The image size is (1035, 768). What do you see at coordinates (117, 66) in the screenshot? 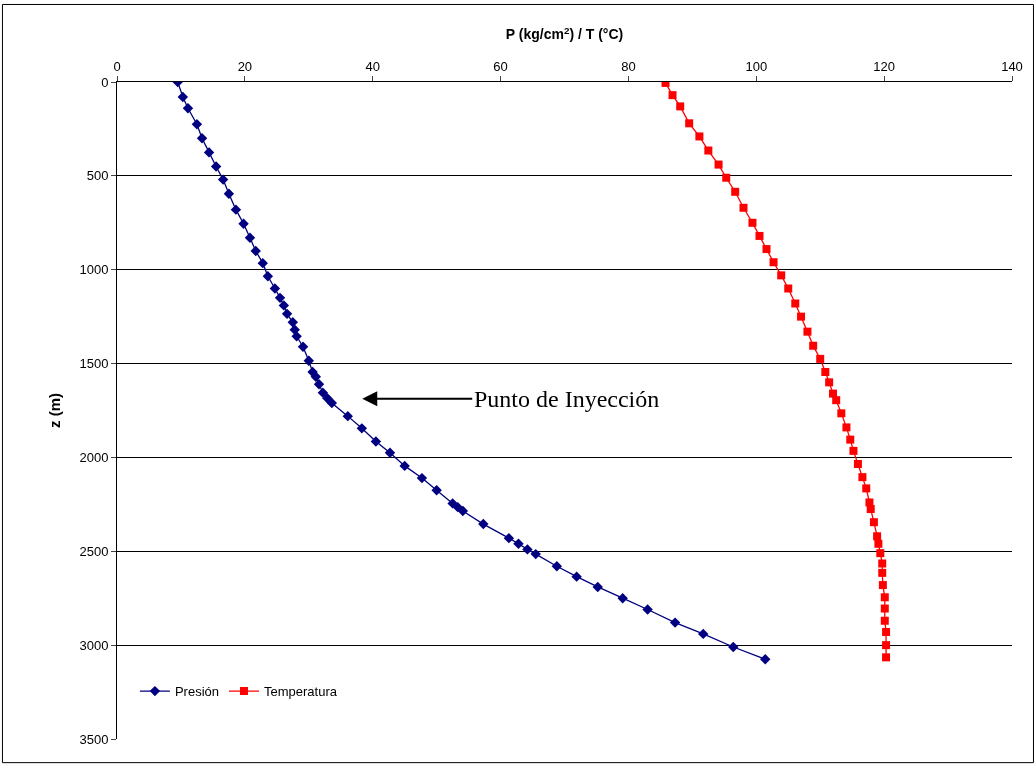
I see `x-tick-label: 0` at bounding box center [117, 66].